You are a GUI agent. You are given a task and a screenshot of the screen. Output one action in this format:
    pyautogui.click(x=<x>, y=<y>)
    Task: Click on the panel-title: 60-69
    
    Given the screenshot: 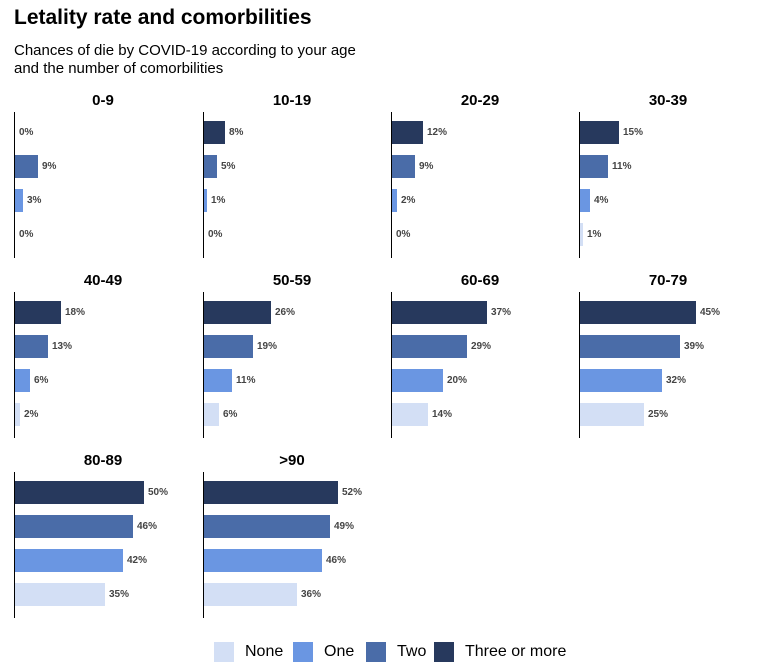 What is the action you would take?
    pyautogui.click(x=480, y=280)
    